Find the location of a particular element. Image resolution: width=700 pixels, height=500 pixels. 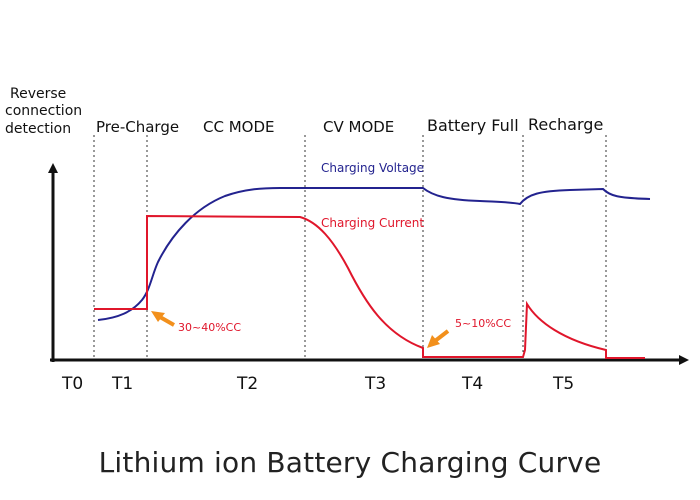

phase-battery-full: Battery Full is located at coordinates (473, 125).